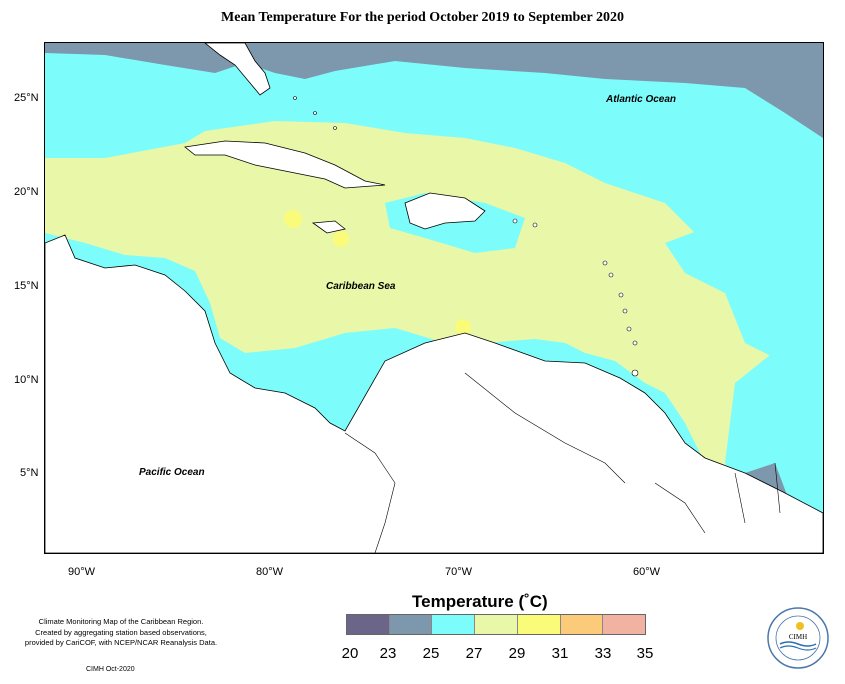  Describe the element at coordinates (474, 653) in the screenshot. I see `legend-tick-27: 27` at that location.